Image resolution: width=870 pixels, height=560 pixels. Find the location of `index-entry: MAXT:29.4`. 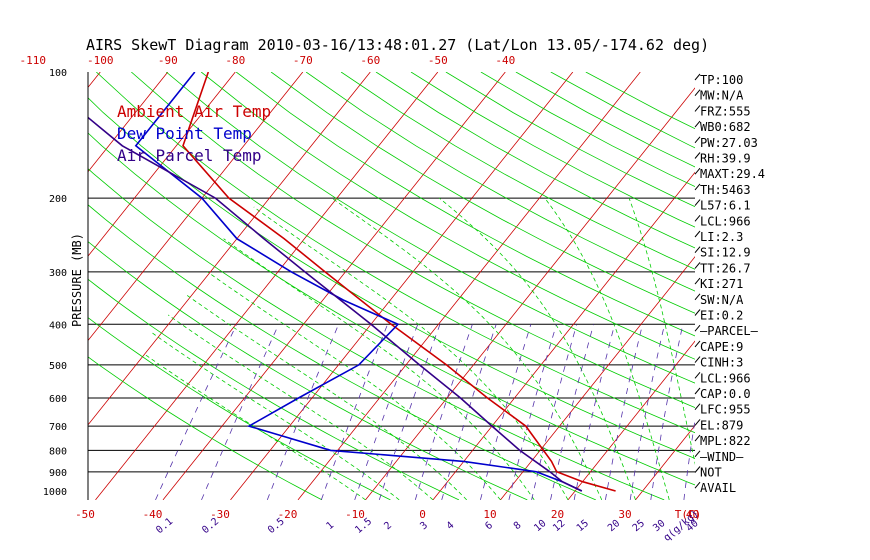

index-entry: MAXT:29.4 is located at coordinates (732, 174).